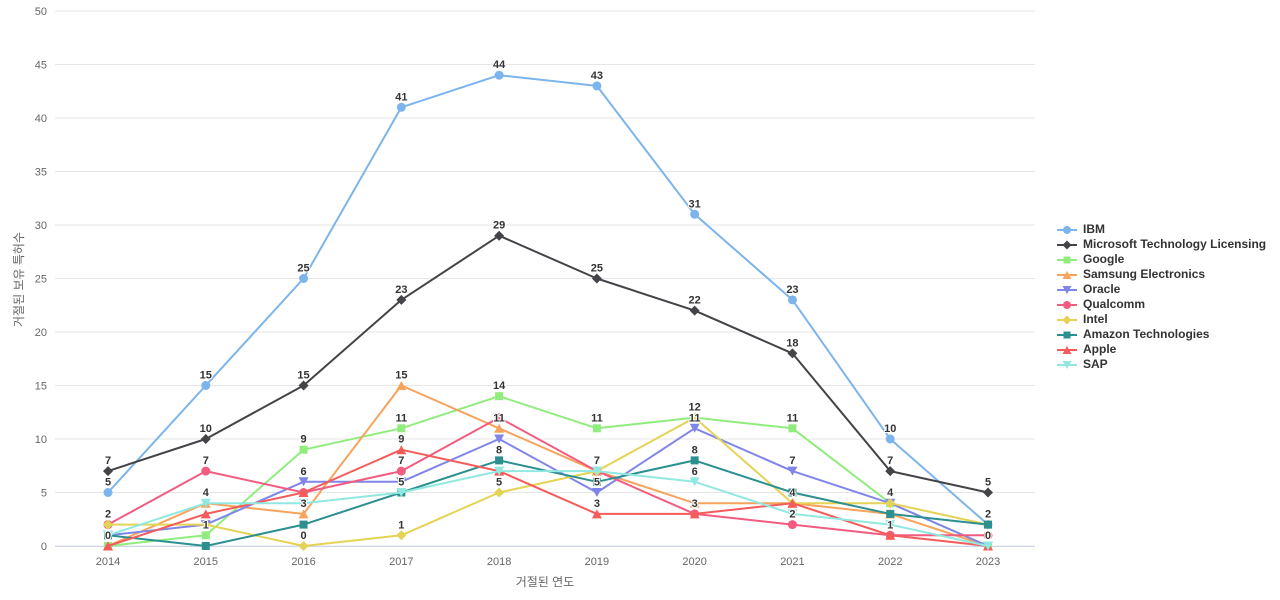 This screenshot has height=600, width=1280. Describe the element at coordinates (597, 461) in the screenshot. I see `data-point-label: 7` at that location.